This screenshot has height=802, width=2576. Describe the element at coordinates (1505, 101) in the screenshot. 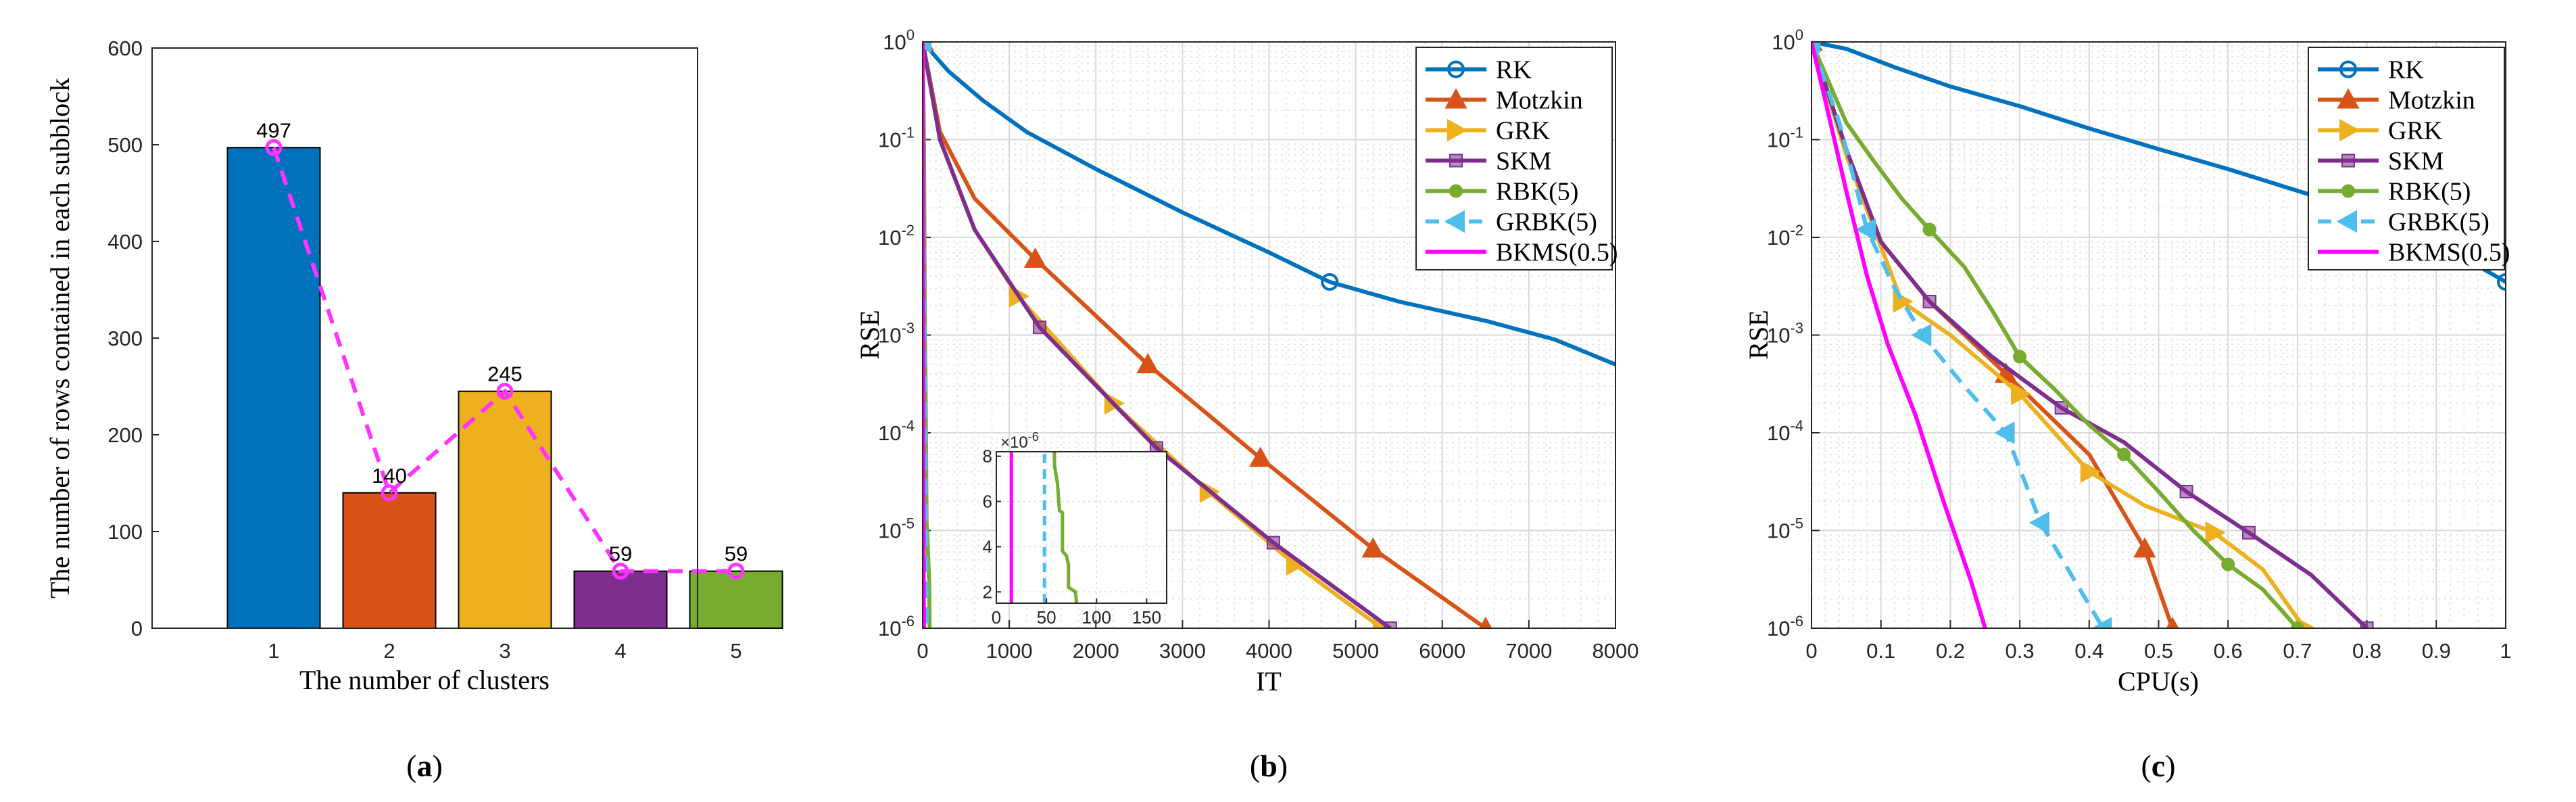

I see `legend-entry-motzkin: Motzkin` at that location.